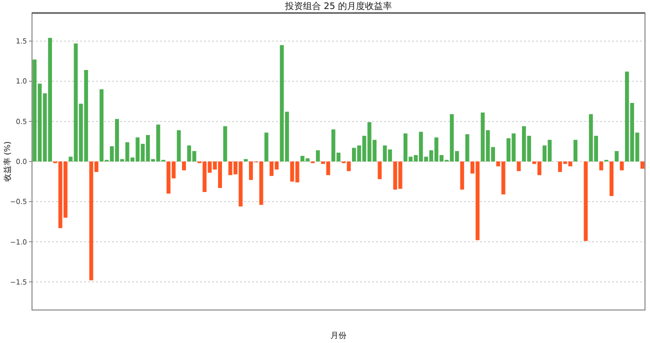 Image resolution: width=650 pixels, height=343 pixels. What do you see at coordinates (7, 161) in the screenshot?
I see `y-axis-title: 收益率 (%)` at bounding box center [7, 161].